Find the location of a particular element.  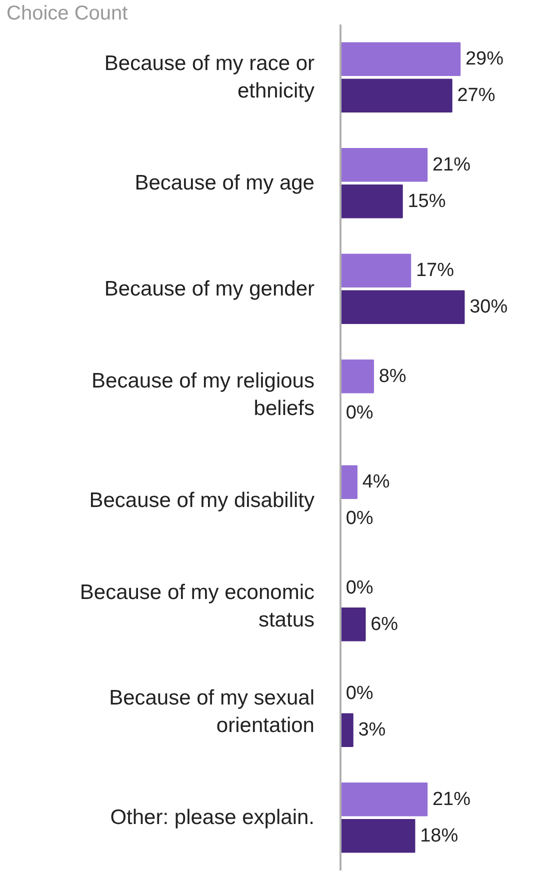

data-label: 18% is located at coordinates (439, 835).